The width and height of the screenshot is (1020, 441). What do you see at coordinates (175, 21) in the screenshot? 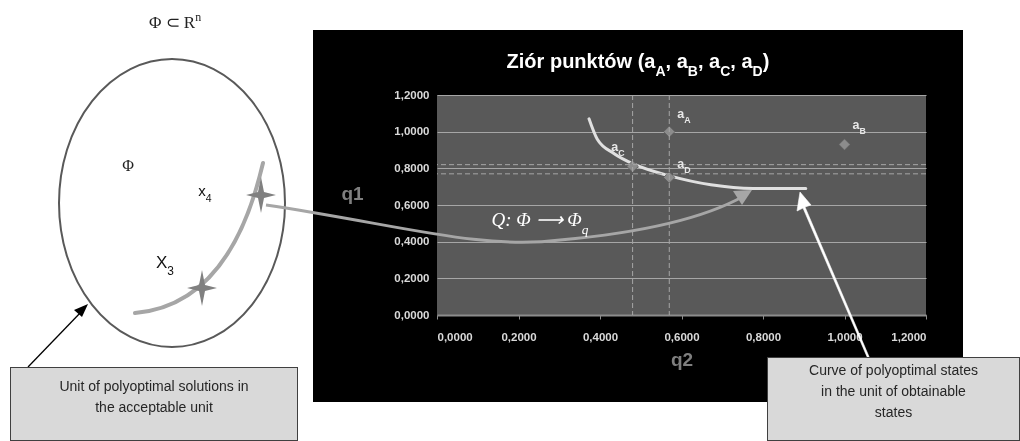
I see `text: Φ ⊂ R$^{n}$` at bounding box center [175, 21].